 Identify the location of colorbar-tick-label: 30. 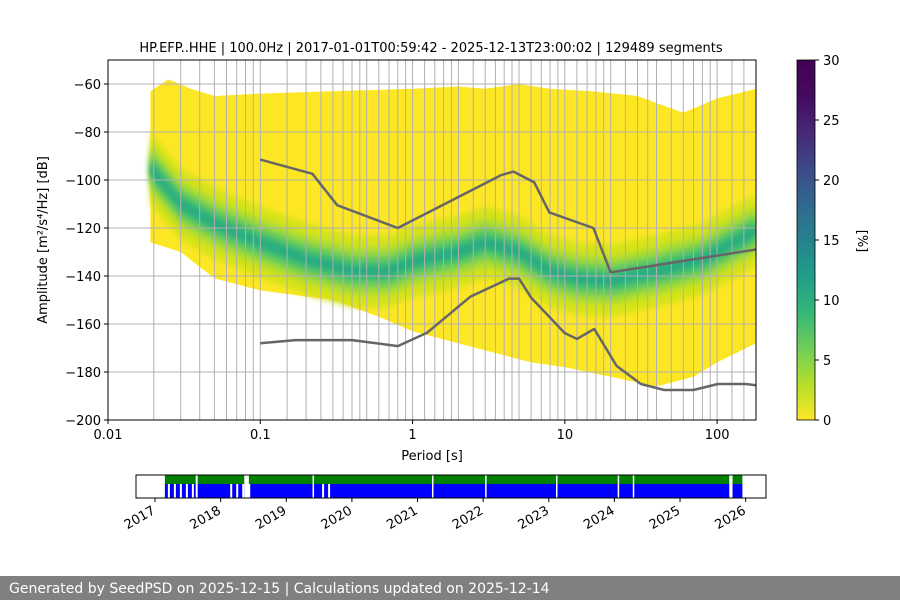
(831, 61).